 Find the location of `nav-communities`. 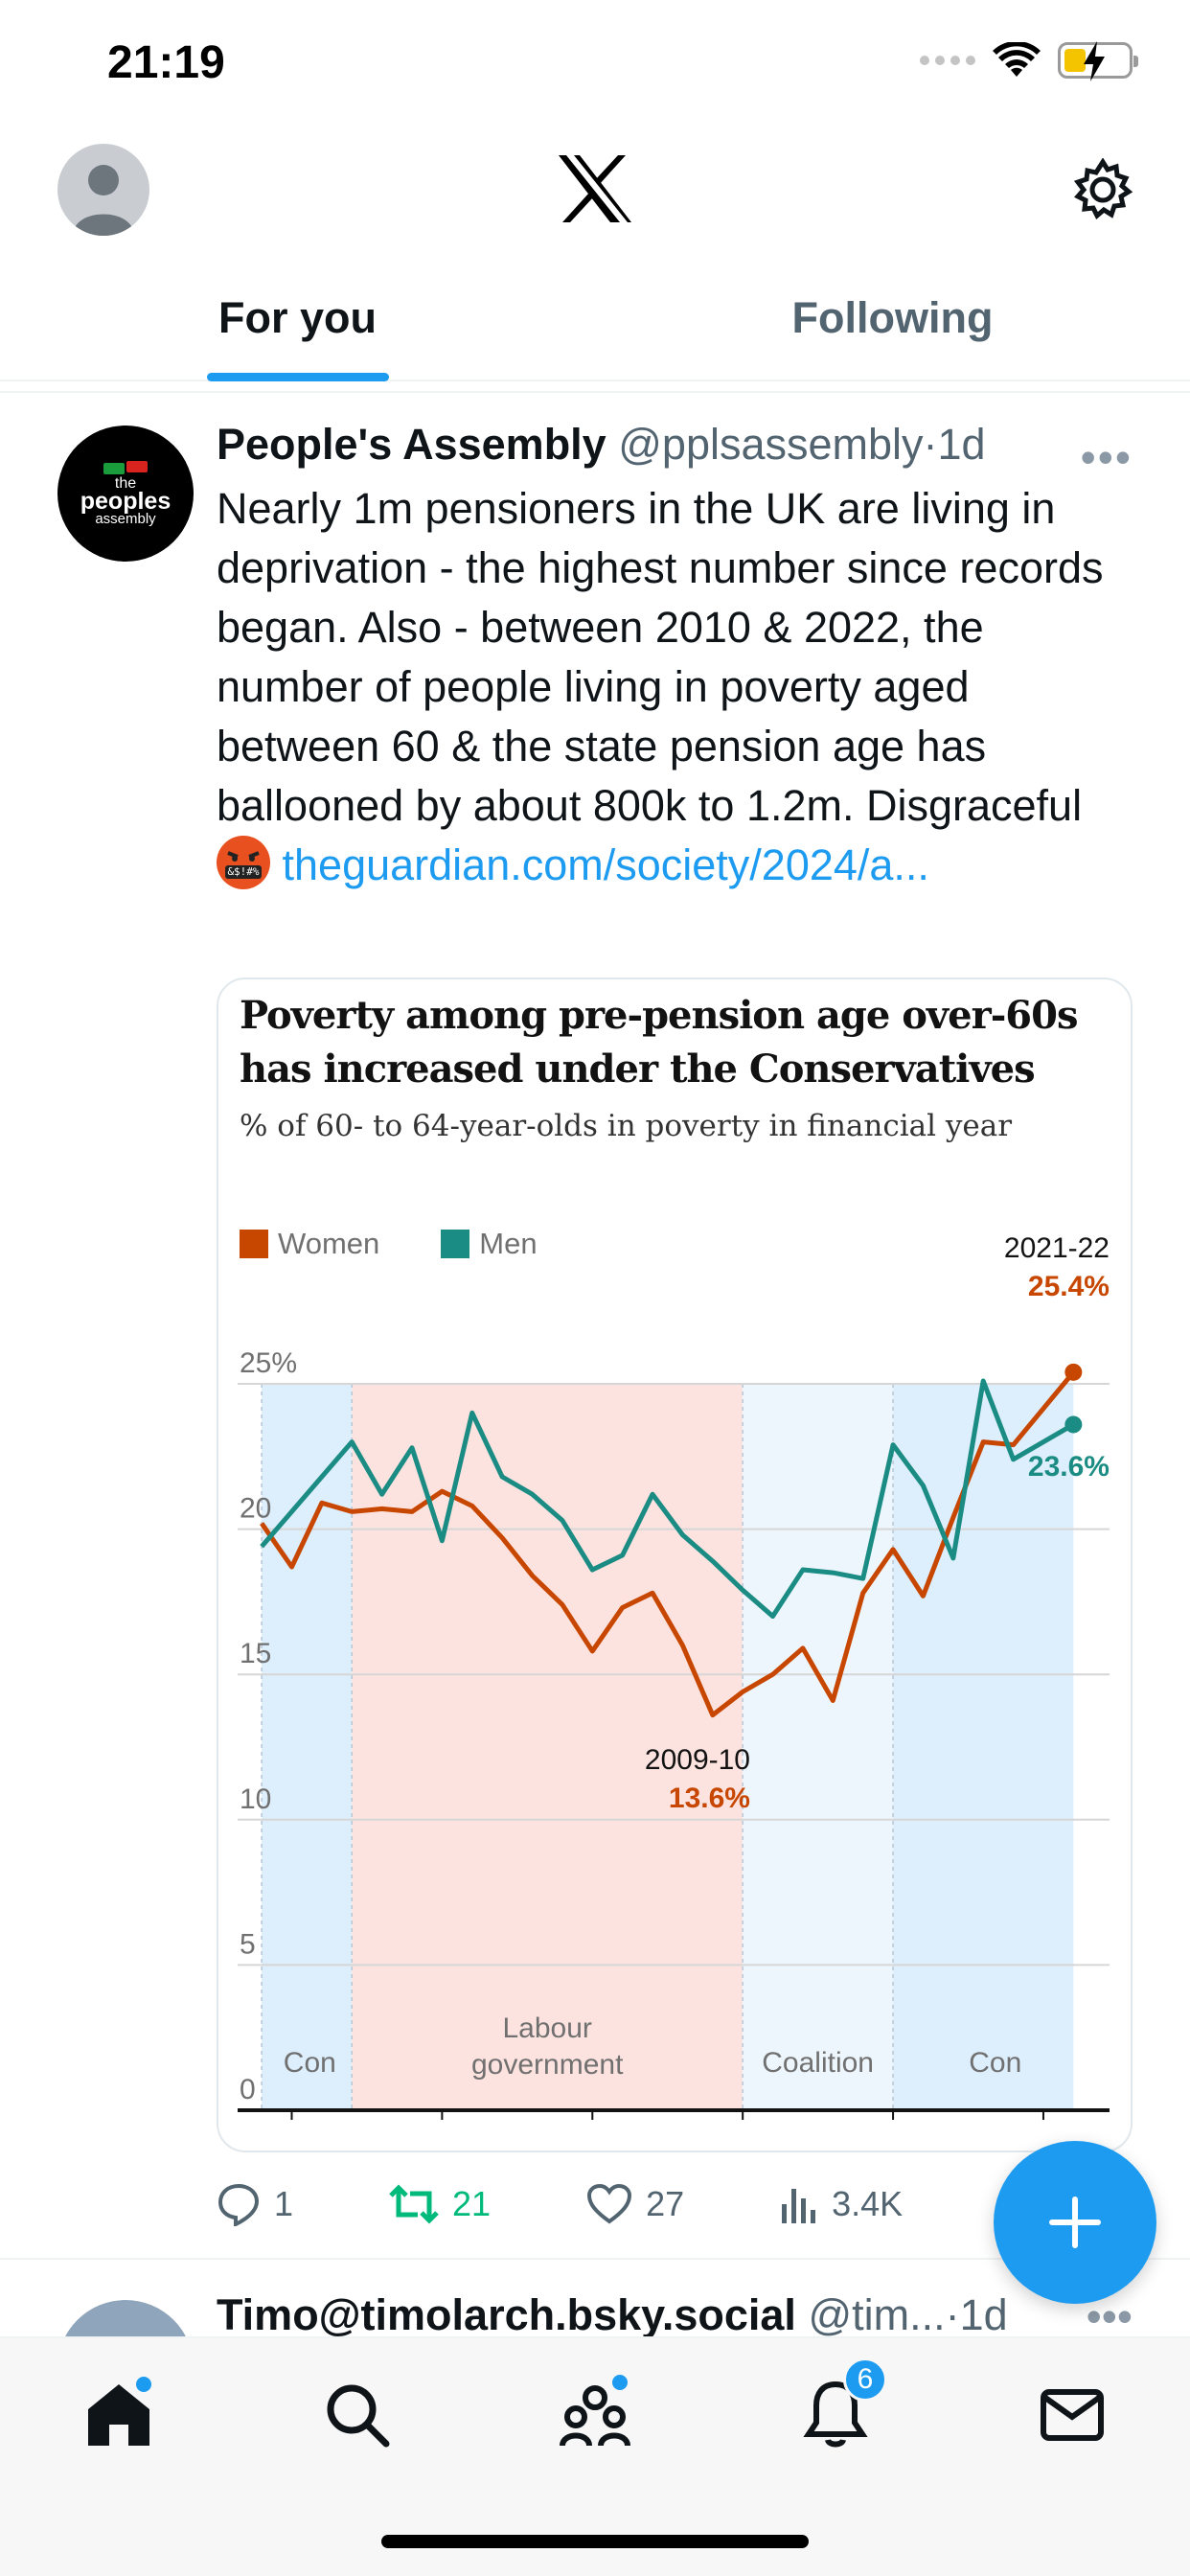

nav-communities is located at coordinates (595, 2414).